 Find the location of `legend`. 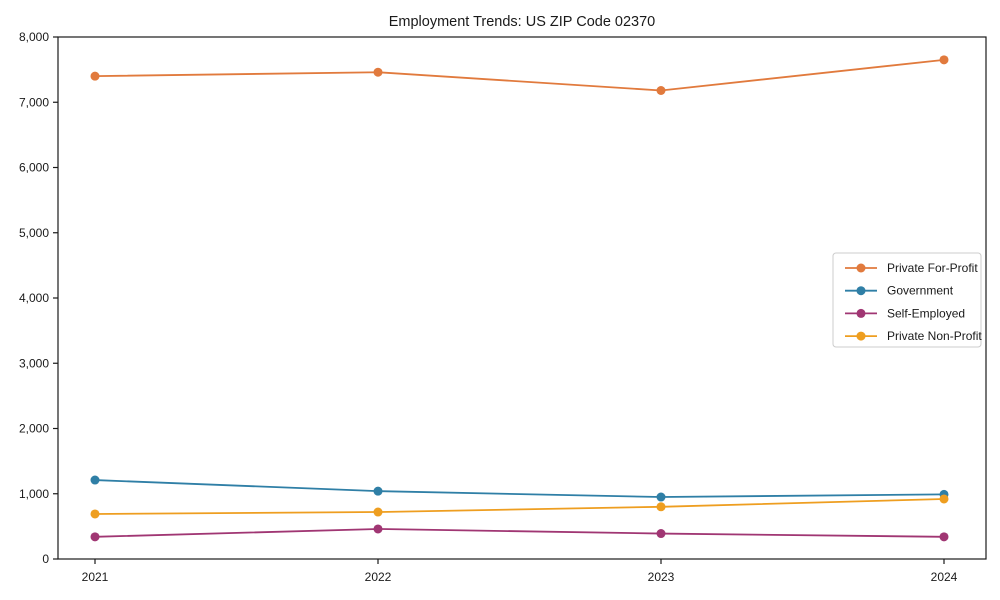

legend is located at coordinates (907, 300).